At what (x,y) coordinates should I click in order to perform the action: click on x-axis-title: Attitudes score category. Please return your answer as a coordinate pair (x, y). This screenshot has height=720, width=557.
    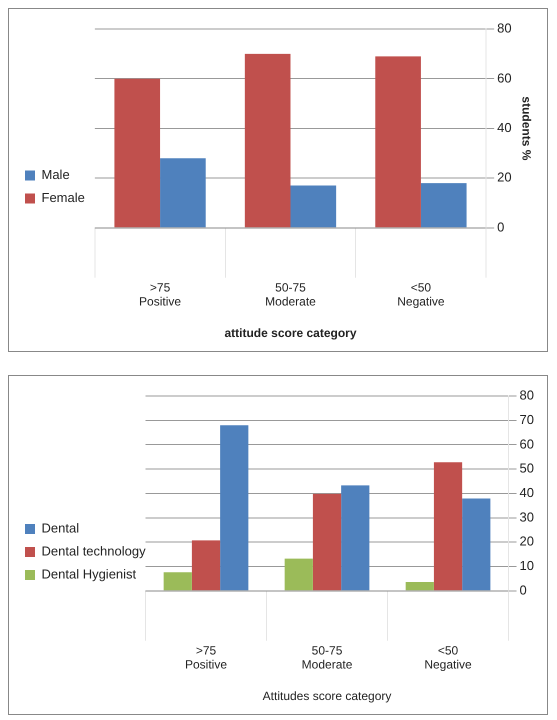
    Looking at the image, I should click on (327, 696).